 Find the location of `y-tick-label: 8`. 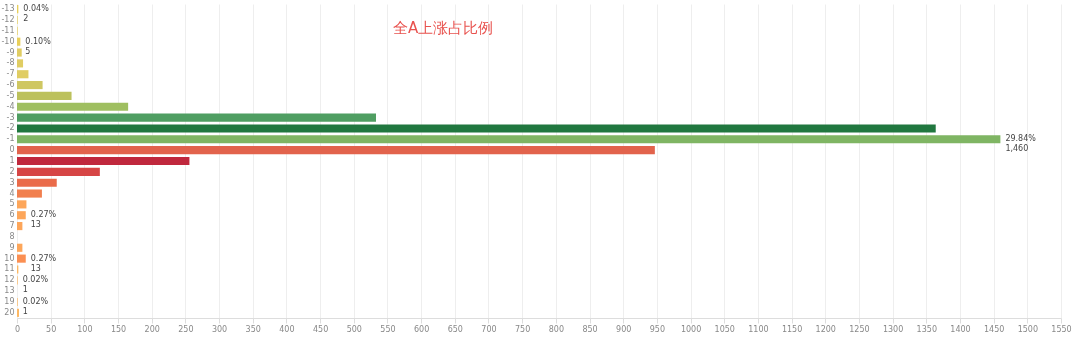

y-tick-label: 8 is located at coordinates (12, 236).